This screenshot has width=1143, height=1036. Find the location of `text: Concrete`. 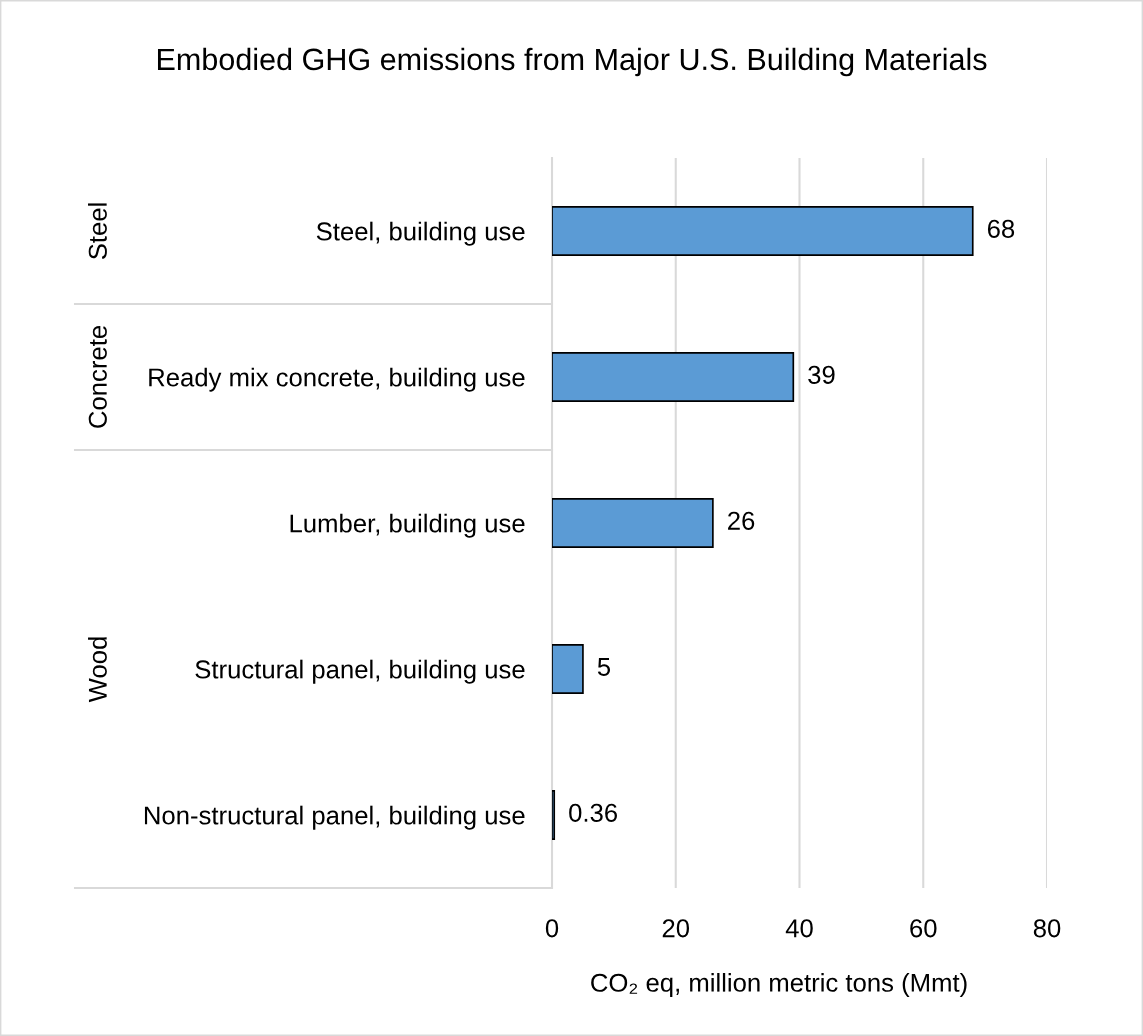

text: Concrete is located at coordinates (97, 377).